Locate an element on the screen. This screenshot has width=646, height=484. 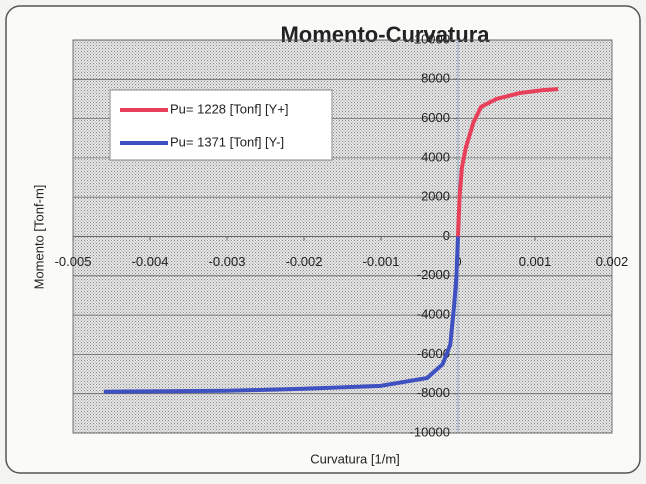
y-tick-label: 6000 is located at coordinates (435, 117).